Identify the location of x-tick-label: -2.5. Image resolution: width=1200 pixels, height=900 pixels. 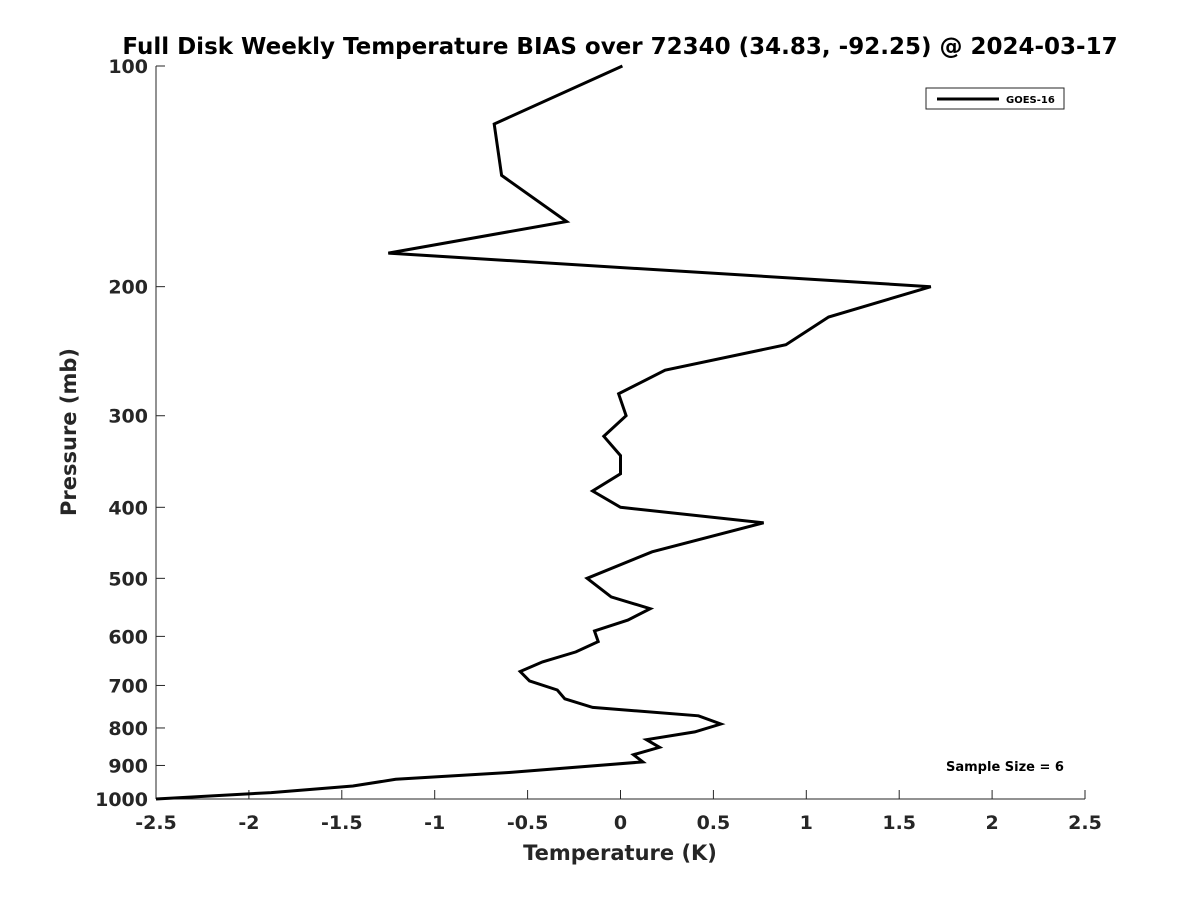
(156, 823).